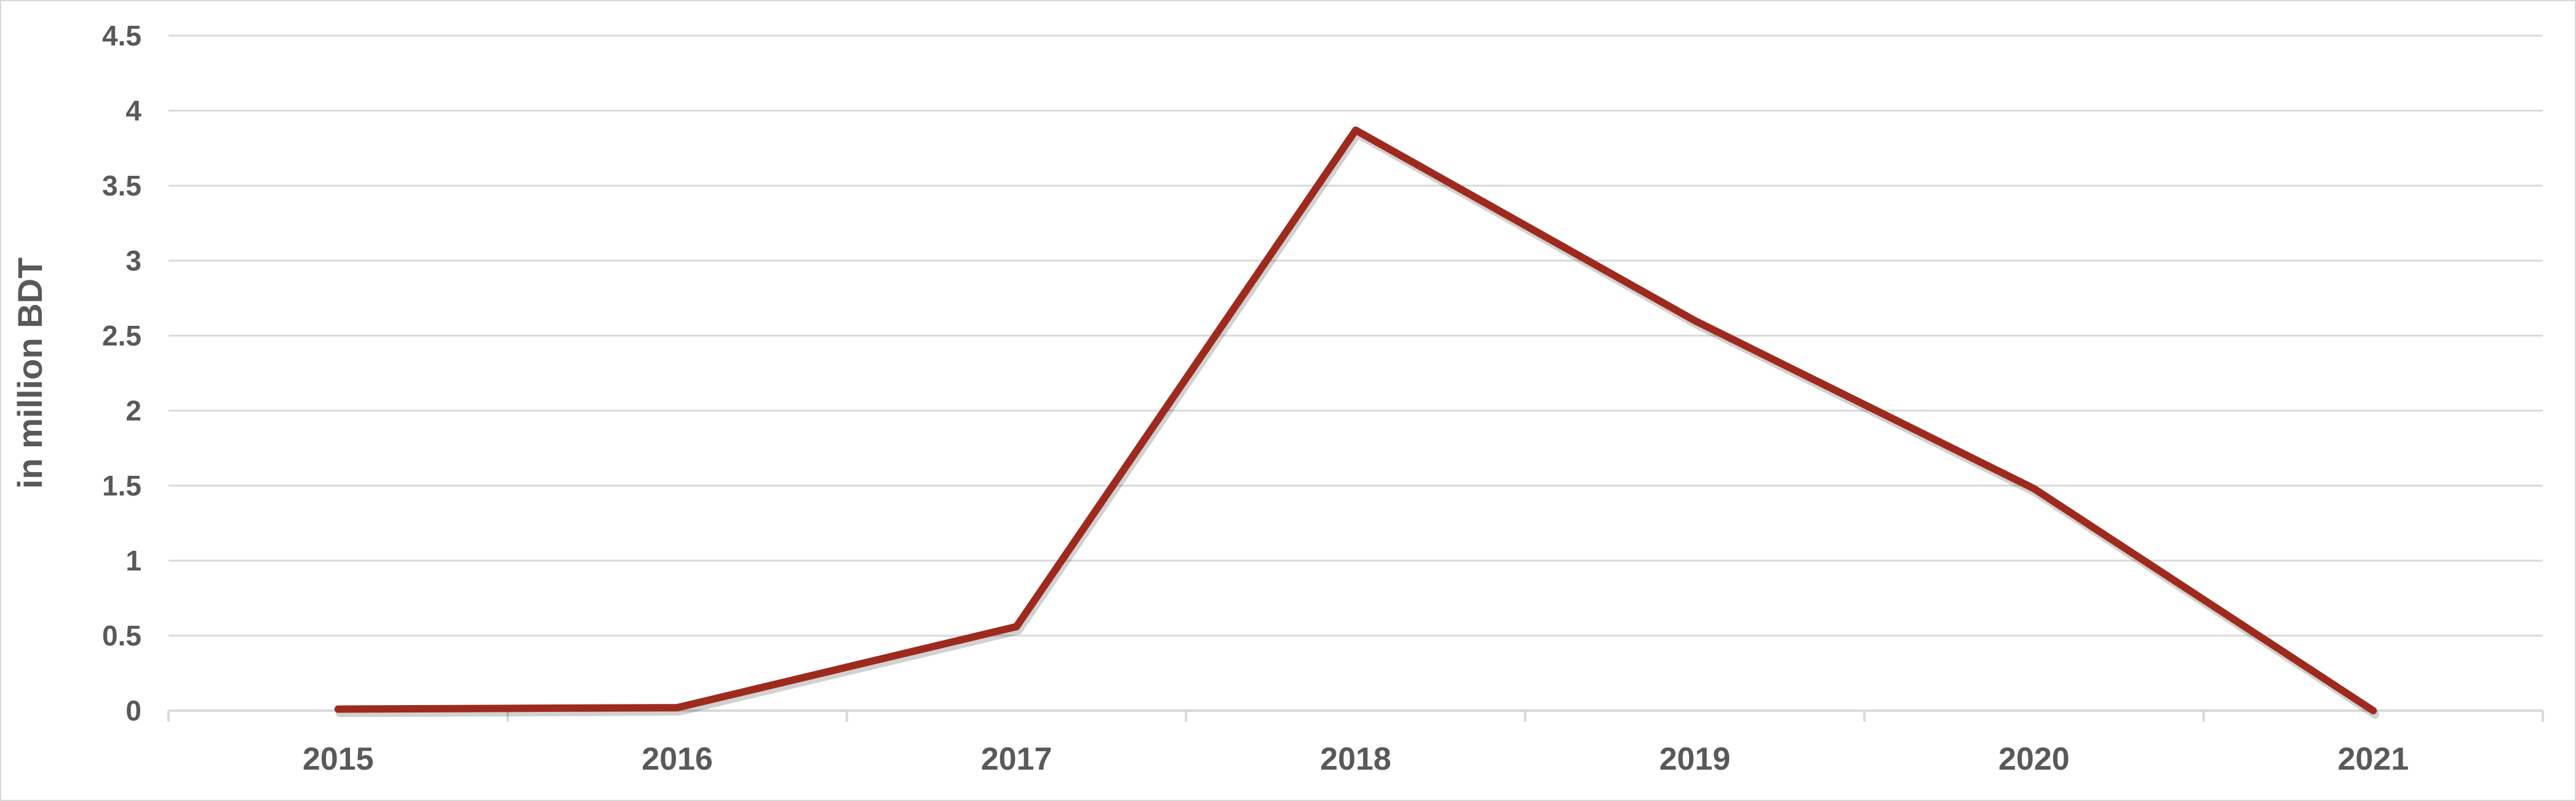  I want to click on y-axis-title: in million BDT, so click(29, 373).